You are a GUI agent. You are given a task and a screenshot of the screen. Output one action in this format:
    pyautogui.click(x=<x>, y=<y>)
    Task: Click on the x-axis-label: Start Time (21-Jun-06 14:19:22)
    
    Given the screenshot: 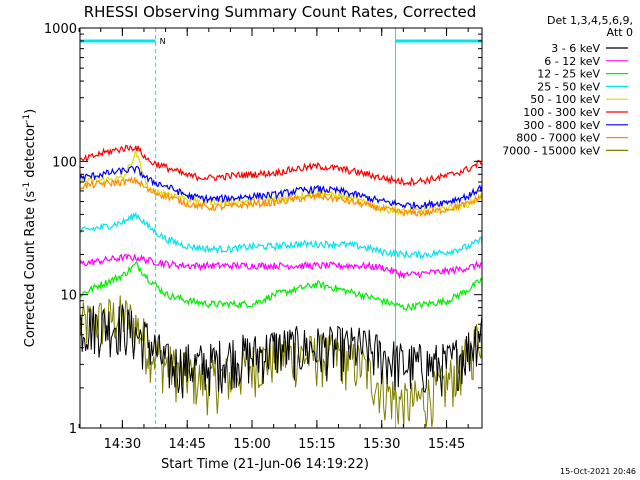 What is the action you would take?
    pyautogui.click(x=265, y=464)
    